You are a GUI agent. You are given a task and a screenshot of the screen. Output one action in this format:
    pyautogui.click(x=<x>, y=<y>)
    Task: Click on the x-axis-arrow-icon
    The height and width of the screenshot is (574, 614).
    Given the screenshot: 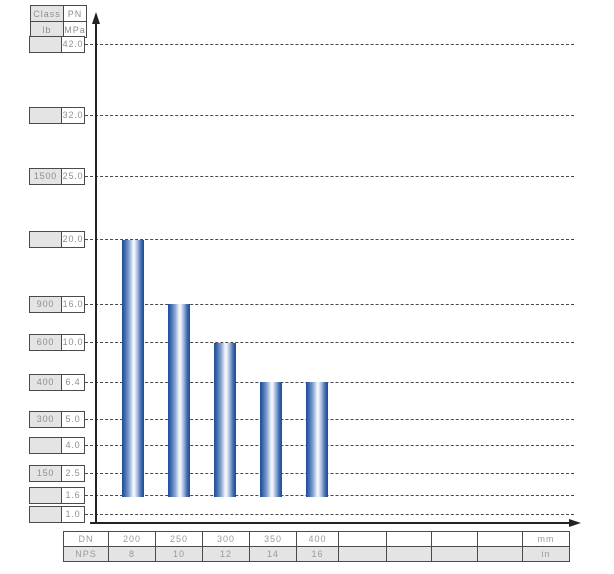 What is the action you would take?
    pyautogui.click(x=575, y=523)
    